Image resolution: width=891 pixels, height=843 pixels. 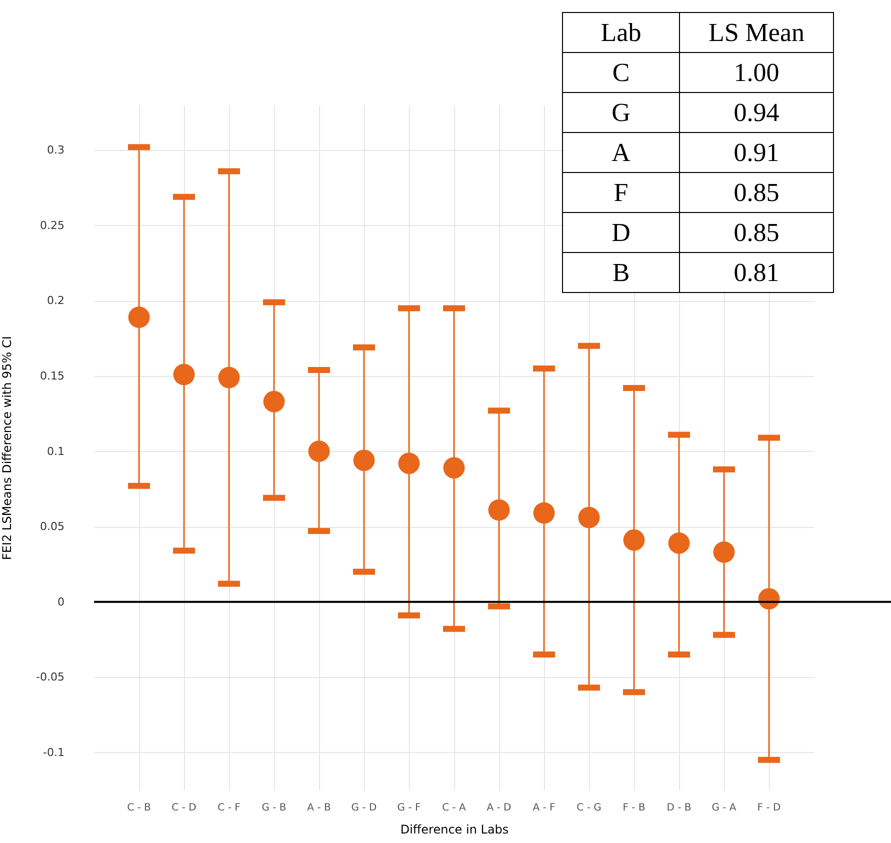 What do you see at coordinates (757, 152) in the screenshot?
I see `annotation: 0.91` at bounding box center [757, 152].